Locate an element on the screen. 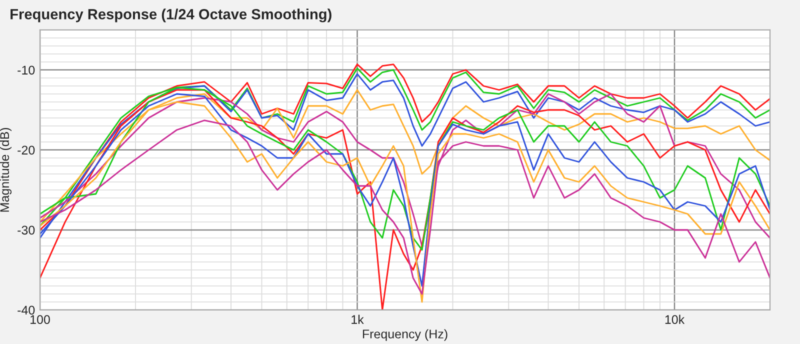  y-tick-label: -20 is located at coordinates (26, 150).